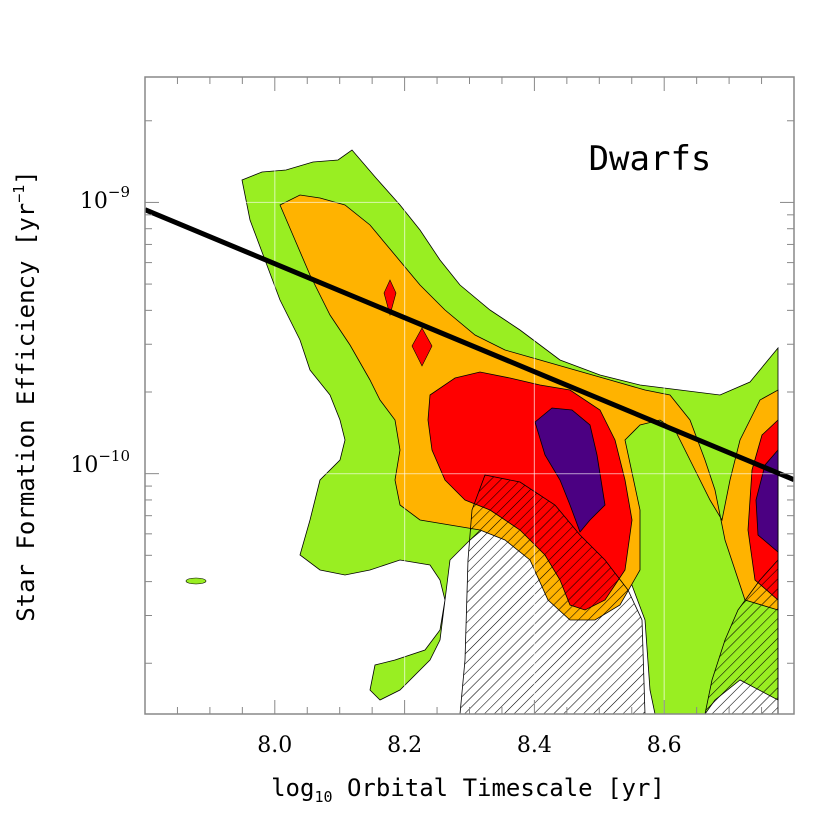 Image resolution: width=830 pixels, height=830 pixels. I want to click on y-tick-labels: 10−9 10−10, so click(100, 330).